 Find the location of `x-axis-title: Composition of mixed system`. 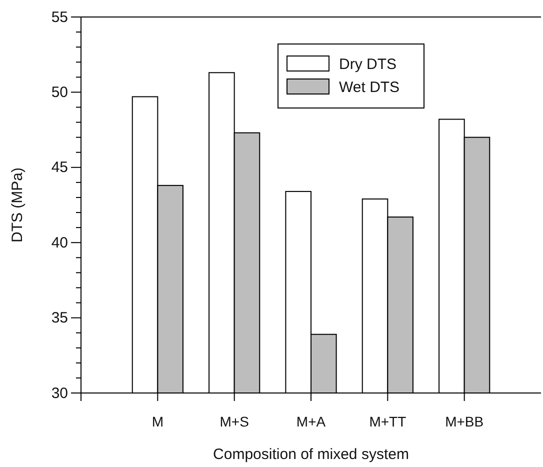

x-axis-title: Composition of mixed system is located at coordinates (311, 454).